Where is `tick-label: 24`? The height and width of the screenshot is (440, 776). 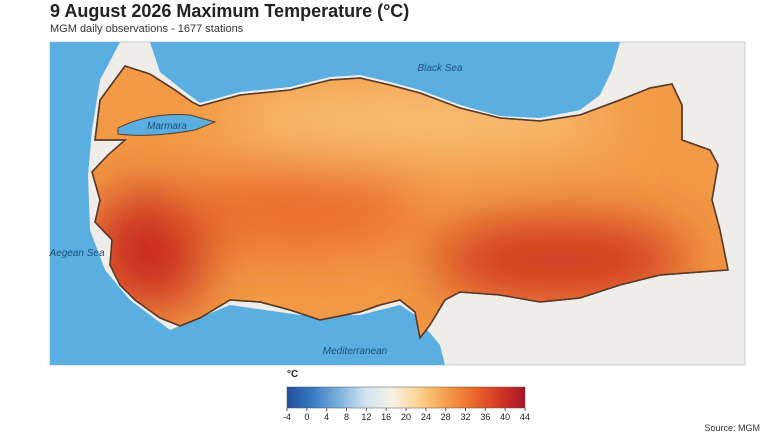
tick-label: 24 is located at coordinates (426, 417).